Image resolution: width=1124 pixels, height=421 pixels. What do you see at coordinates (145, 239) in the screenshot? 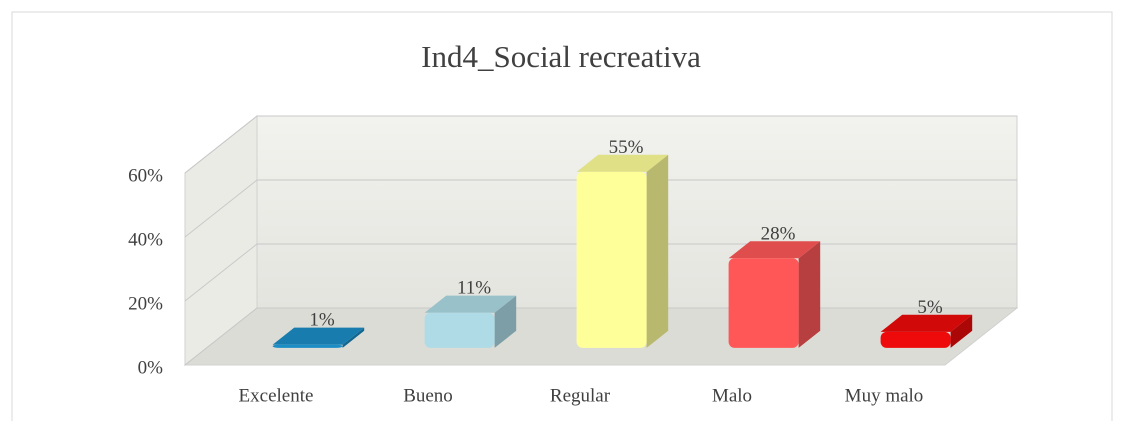
I see `y-tick-label: 40%` at bounding box center [145, 239].